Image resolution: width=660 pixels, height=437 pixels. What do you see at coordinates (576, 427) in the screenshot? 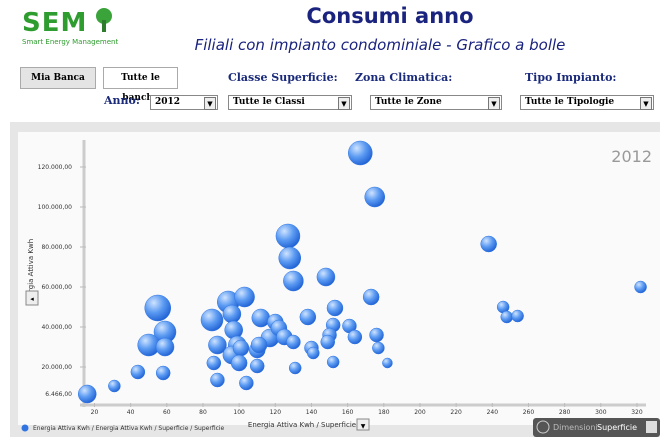
I see `dimension-label: Dimensioni:` at bounding box center [576, 427].